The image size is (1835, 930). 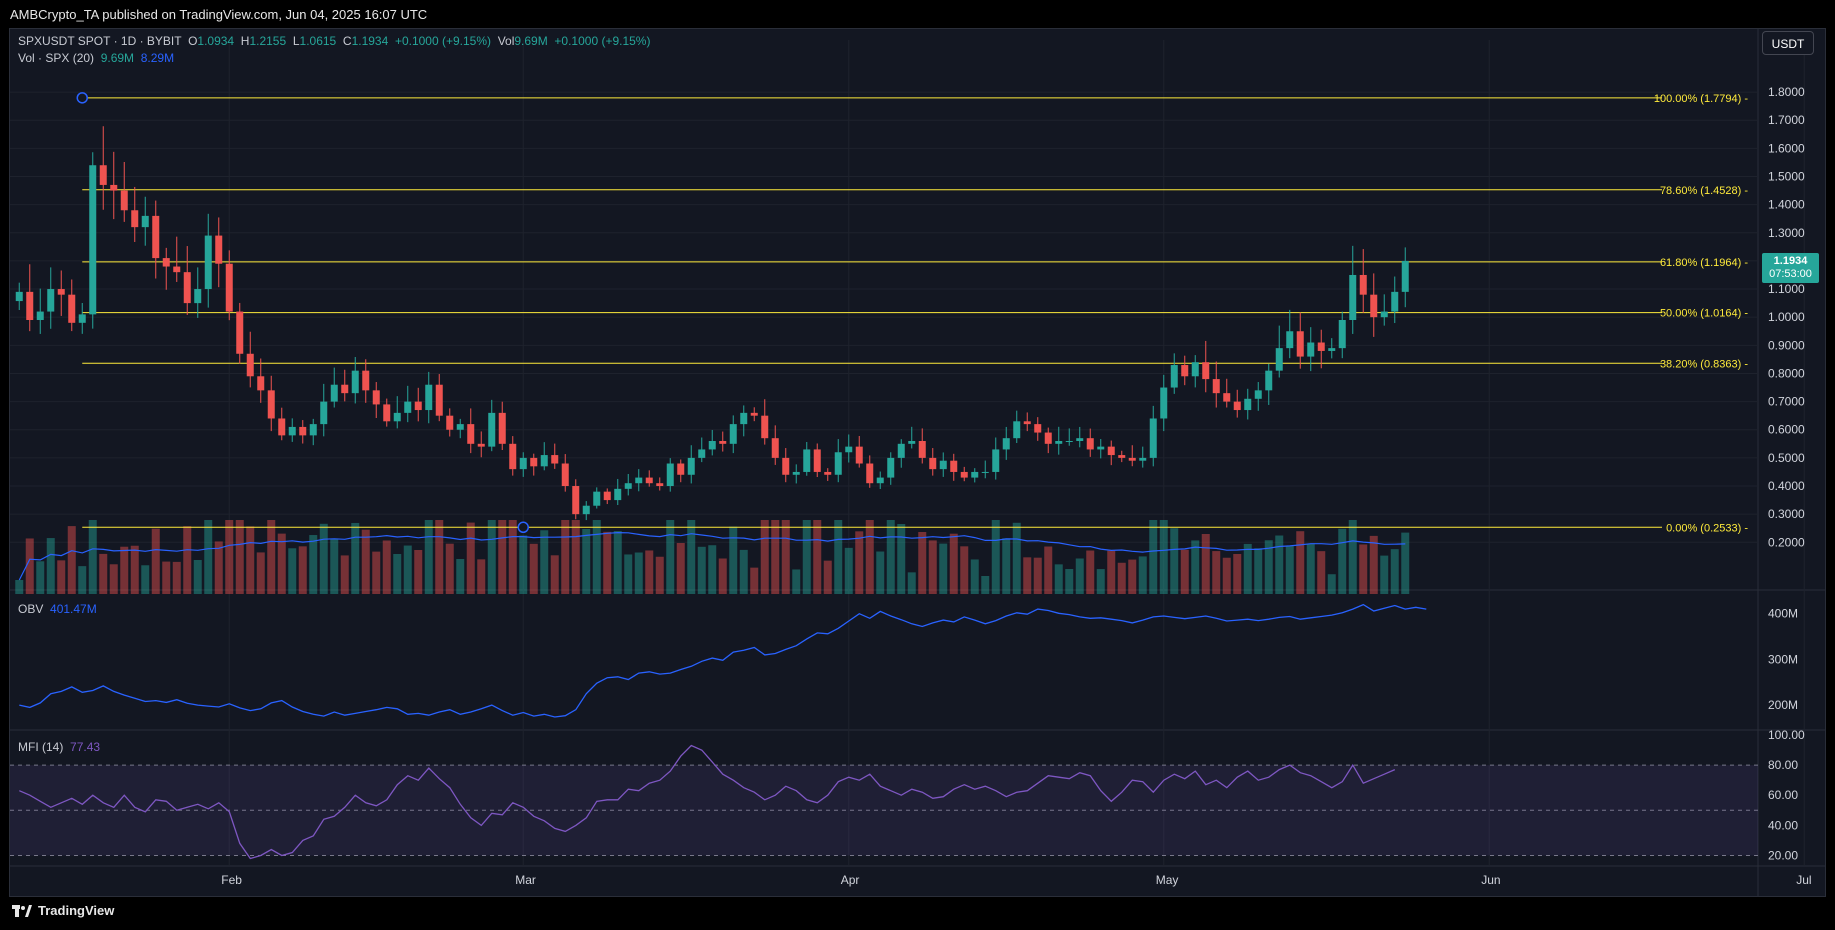 I want to click on time-tick-label: Jun, so click(x=1490, y=880).